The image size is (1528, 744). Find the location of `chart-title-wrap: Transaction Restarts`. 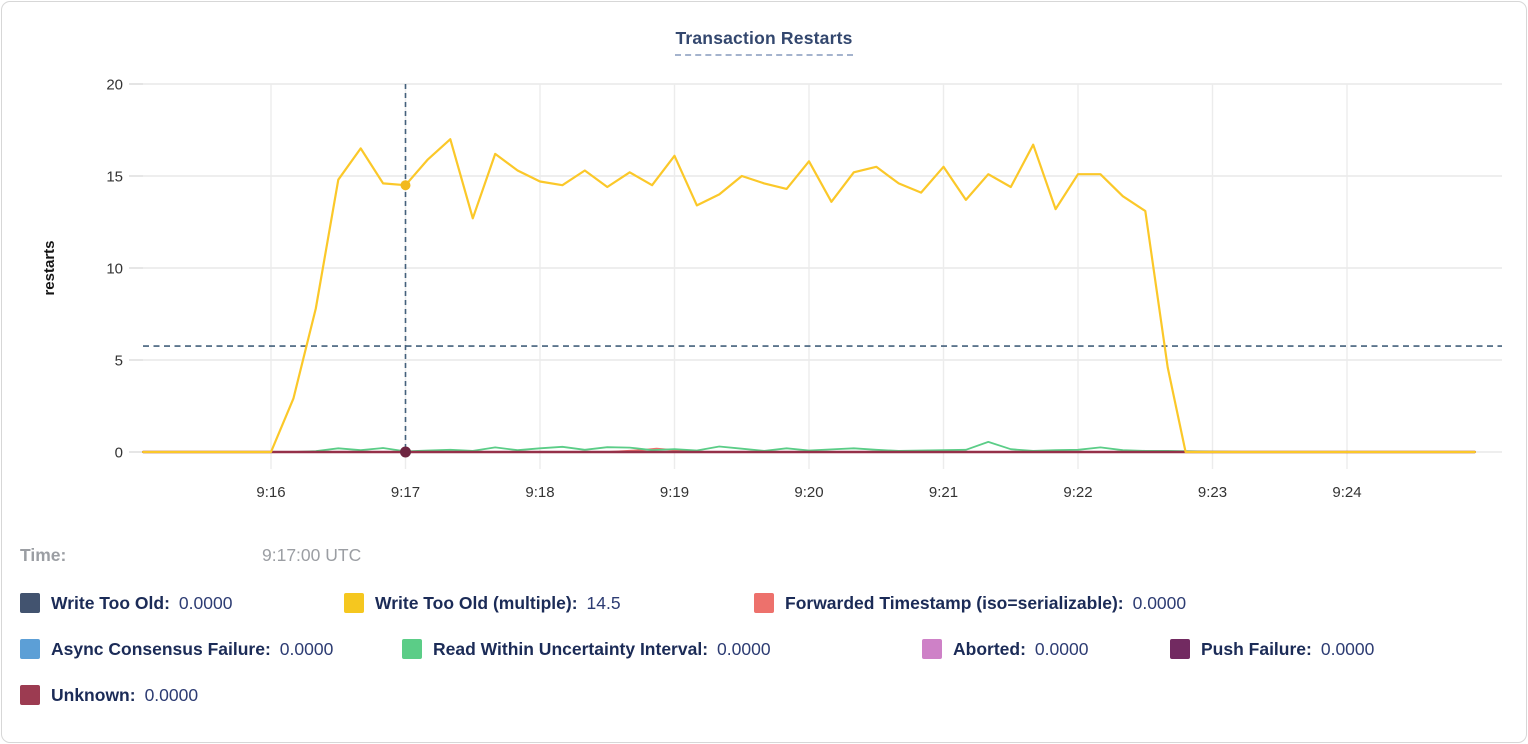

chart-title-wrap: Transaction Restarts is located at coordinates (764, 42).